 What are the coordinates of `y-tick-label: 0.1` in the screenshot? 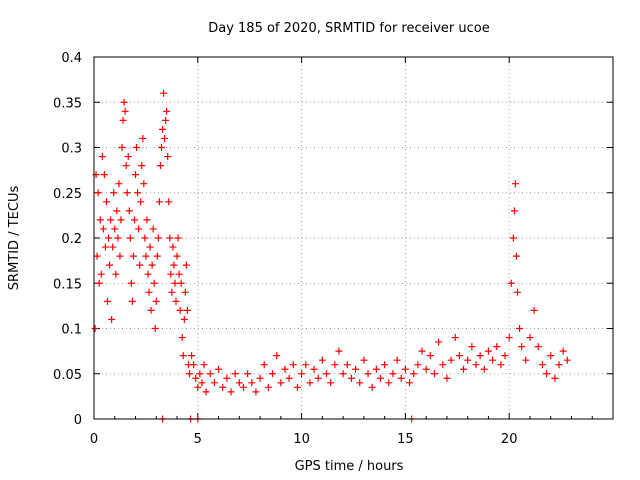 It's located at (71, 330).